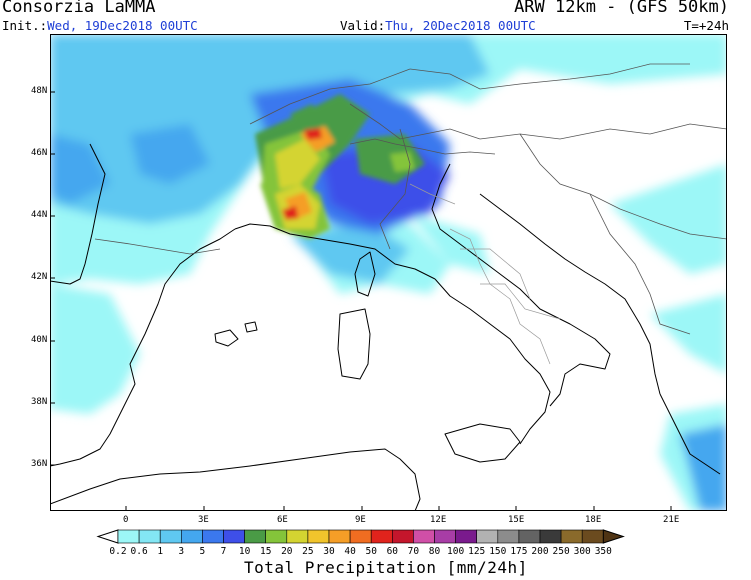 This screenshot has height=580, width=751. Describe the element at coordinates (621, 8) in the screenshot. I see `model-title: ARW 12km - (GFS 50km)` at that location.